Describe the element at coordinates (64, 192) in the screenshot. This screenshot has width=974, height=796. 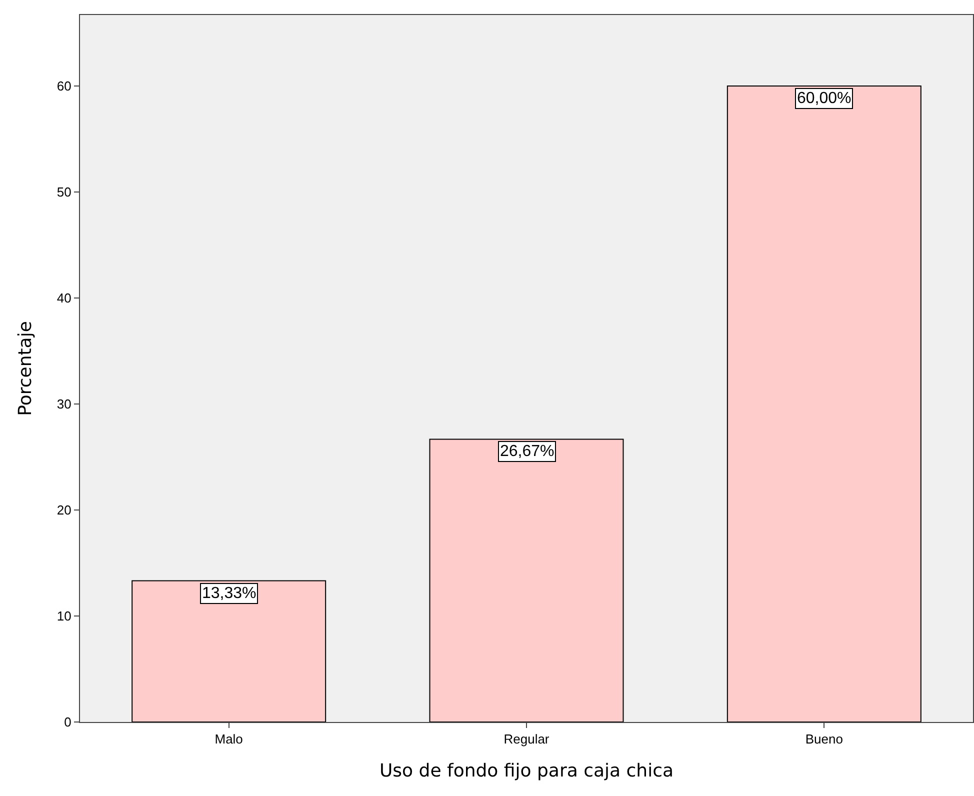
I see `y-tick-label: 50` at that location.